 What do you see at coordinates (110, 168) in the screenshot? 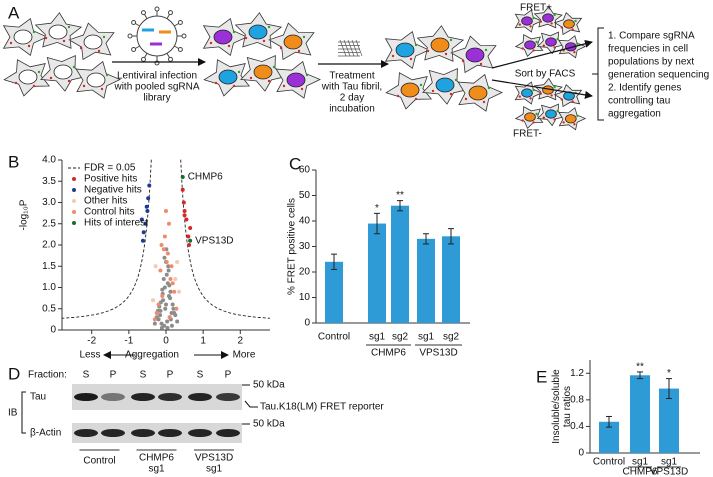
I see `legend-label: FDR = 0.05` at bounding box center [110, 168].